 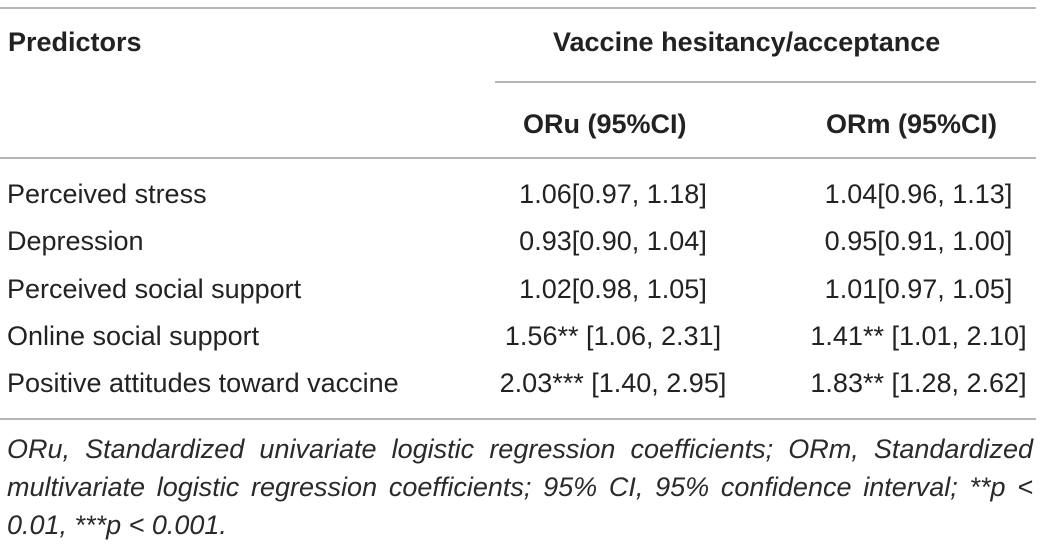 I want to click on row-label: Perceived stress, so click(x=107, y=194).